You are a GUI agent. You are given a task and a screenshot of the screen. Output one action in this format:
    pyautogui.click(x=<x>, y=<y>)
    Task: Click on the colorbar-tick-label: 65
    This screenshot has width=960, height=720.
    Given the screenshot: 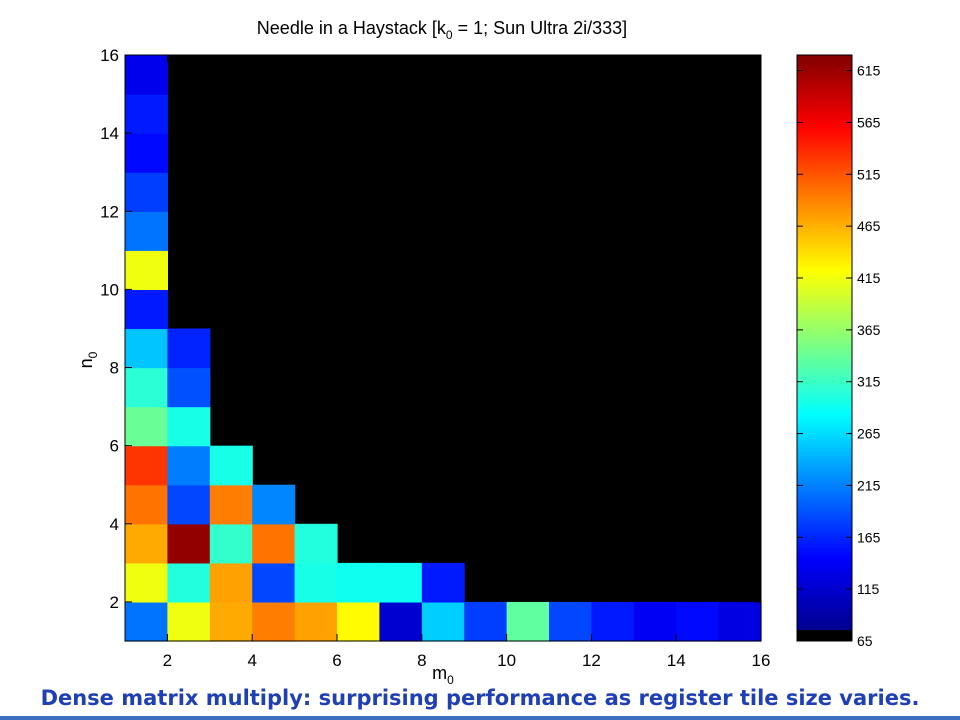 What is the action you would take?
    pyautogui.click(x=865, y=641)
    